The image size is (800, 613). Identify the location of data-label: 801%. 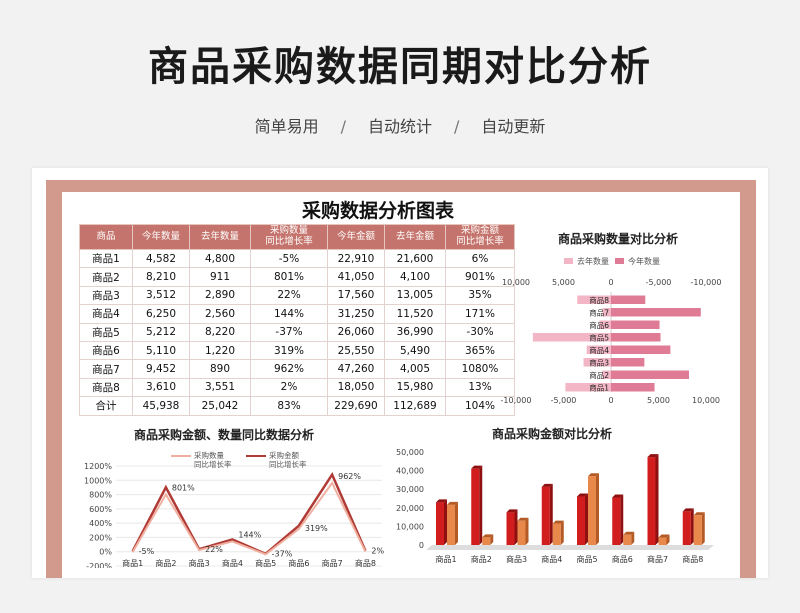
(183, 488).